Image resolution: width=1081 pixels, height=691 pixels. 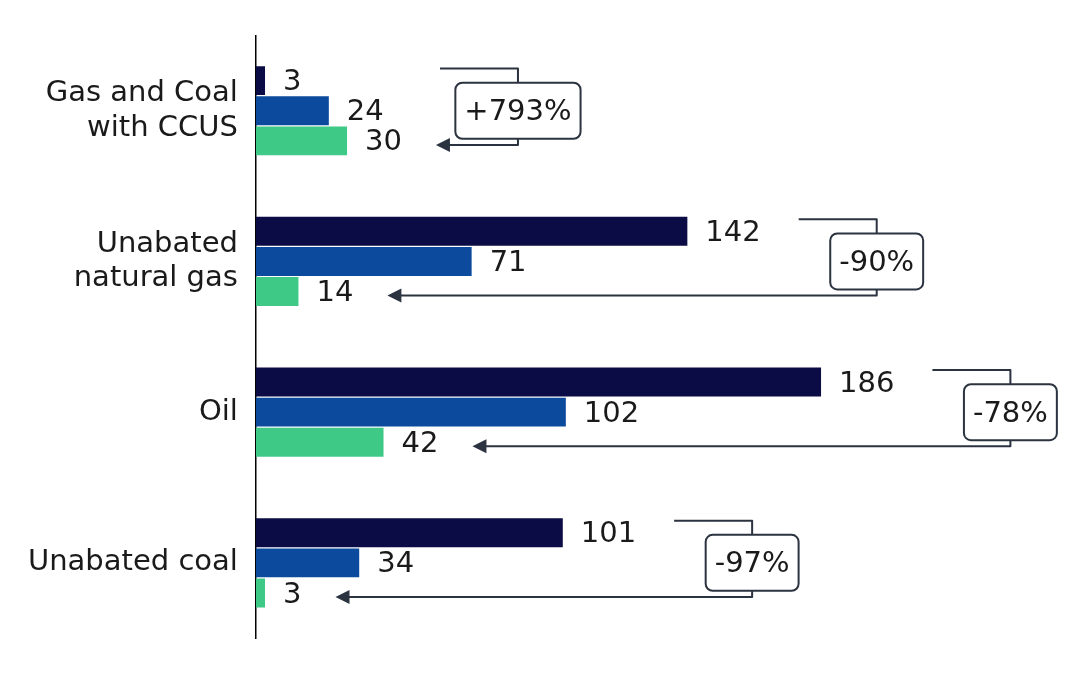 I want to click on data-label: 14, so click(x=335, y=291).